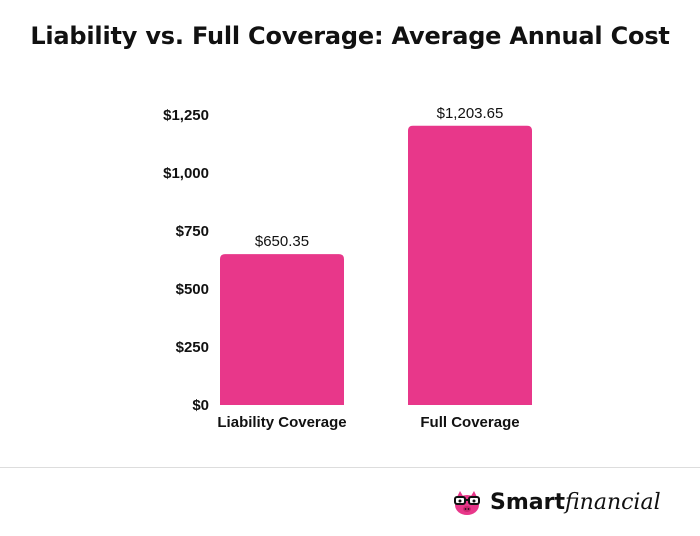 The height and width of the screenshot is (536, 700). I want to click on y-tick-label: $1,250, so click(186, 115).